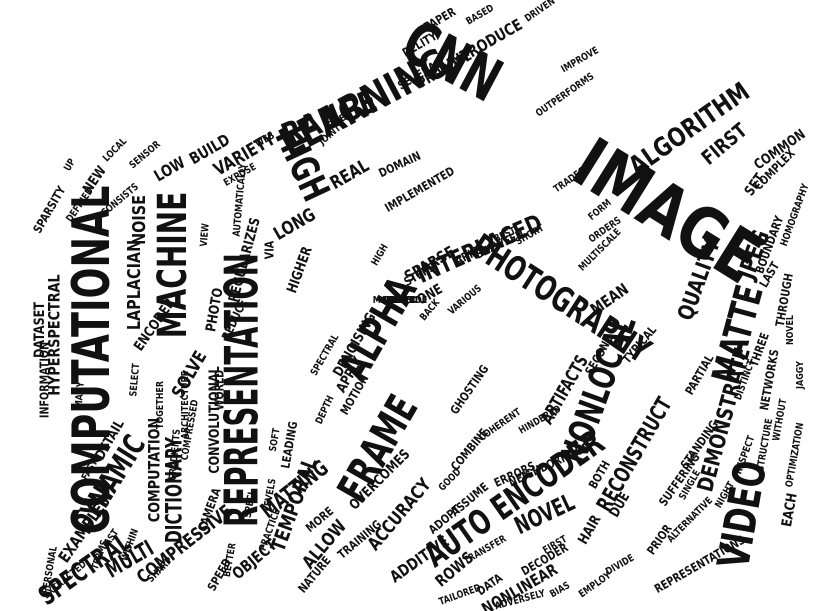 The height and width of the screenshot is (611, 817). I want to click on cloud-word: INFORMATION, so click(44, 380).